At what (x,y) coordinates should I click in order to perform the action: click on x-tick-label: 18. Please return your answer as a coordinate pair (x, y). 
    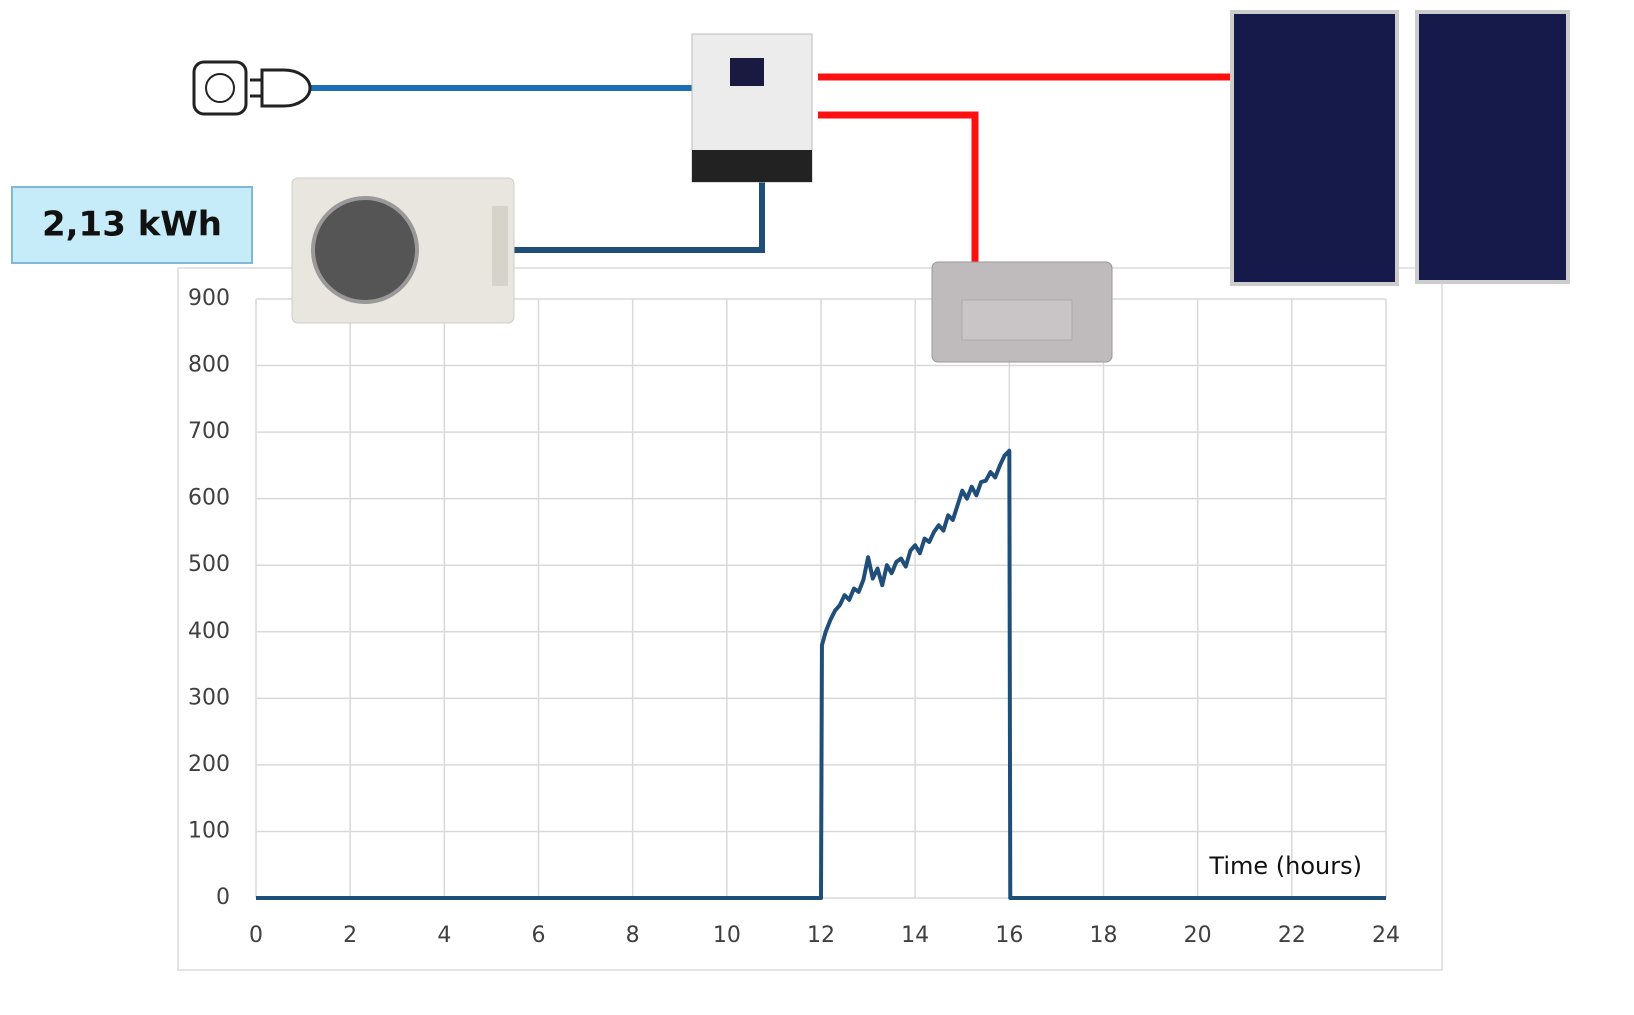
    Looking at the image, I should click on (1104, 935).